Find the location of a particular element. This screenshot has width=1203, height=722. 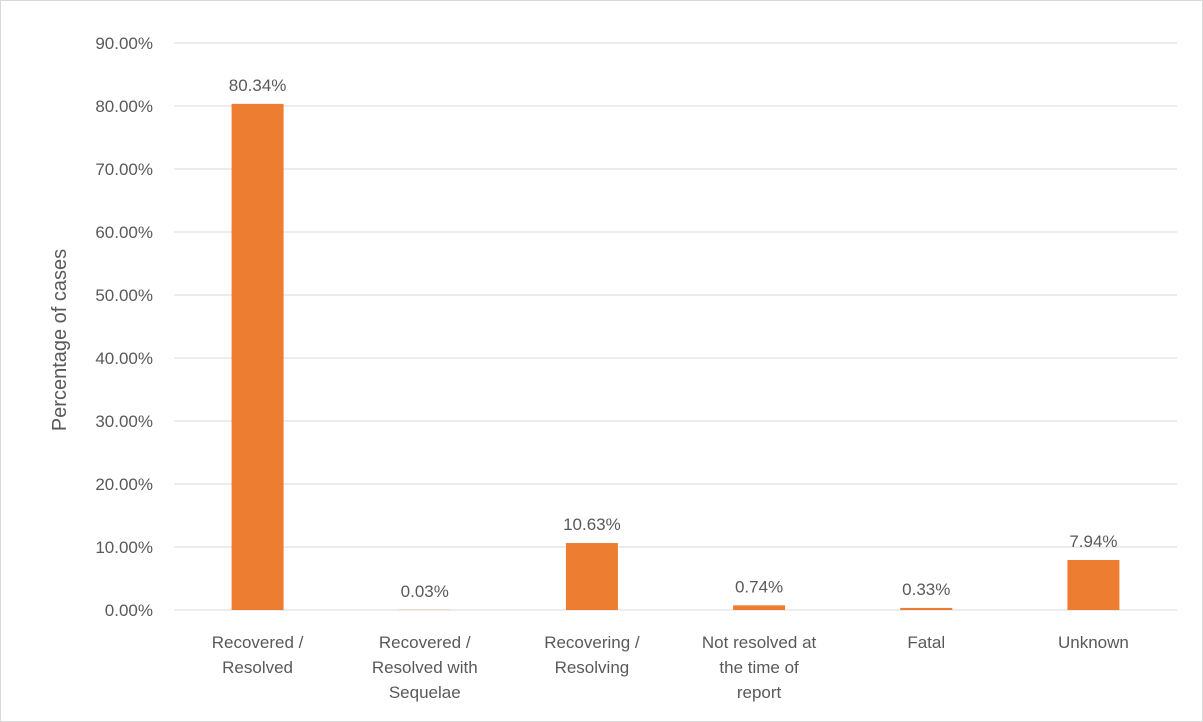

x-category-label: Fatal is located at coordinates (926, 642).